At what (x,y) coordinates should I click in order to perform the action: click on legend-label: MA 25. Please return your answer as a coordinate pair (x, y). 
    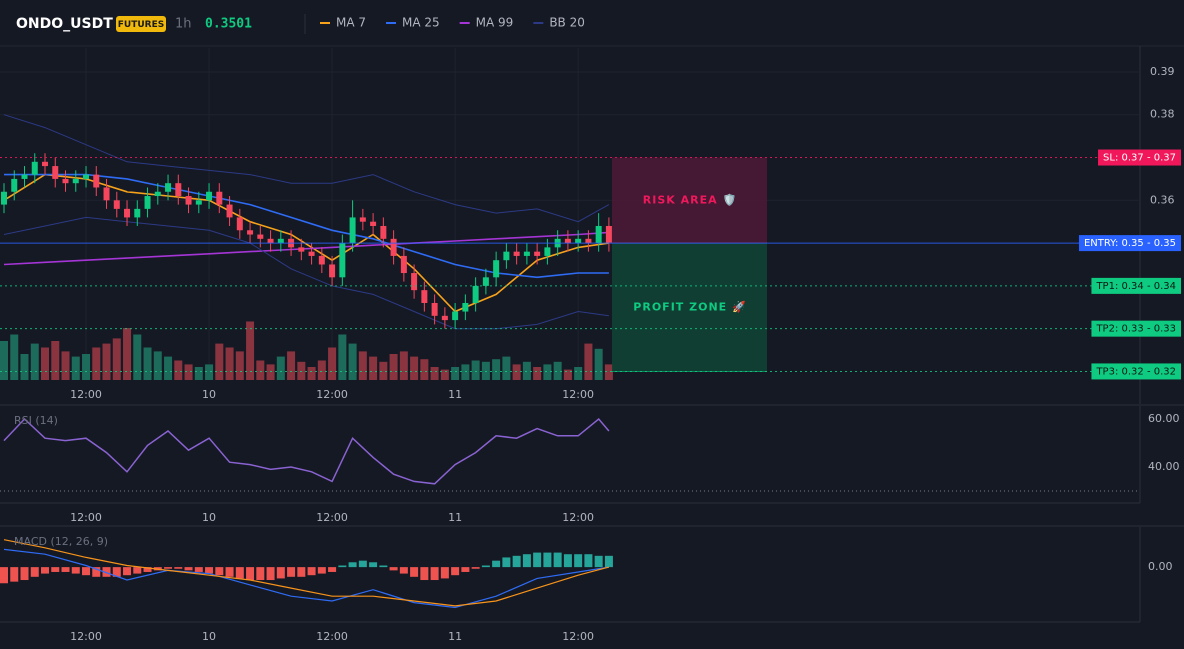
    Looking at the image, I should click on (421, 23).